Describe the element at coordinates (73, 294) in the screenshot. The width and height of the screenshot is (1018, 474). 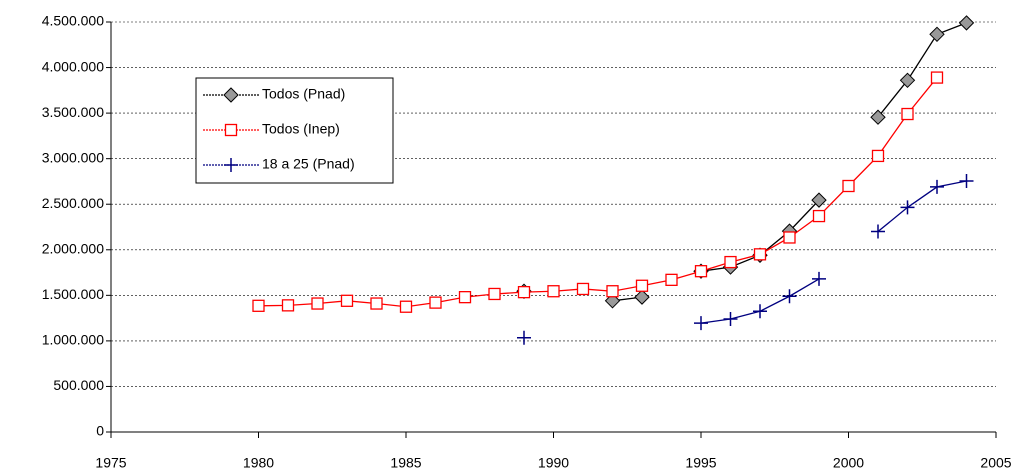
I see `y-tick-label: 1.500.000` at that location.